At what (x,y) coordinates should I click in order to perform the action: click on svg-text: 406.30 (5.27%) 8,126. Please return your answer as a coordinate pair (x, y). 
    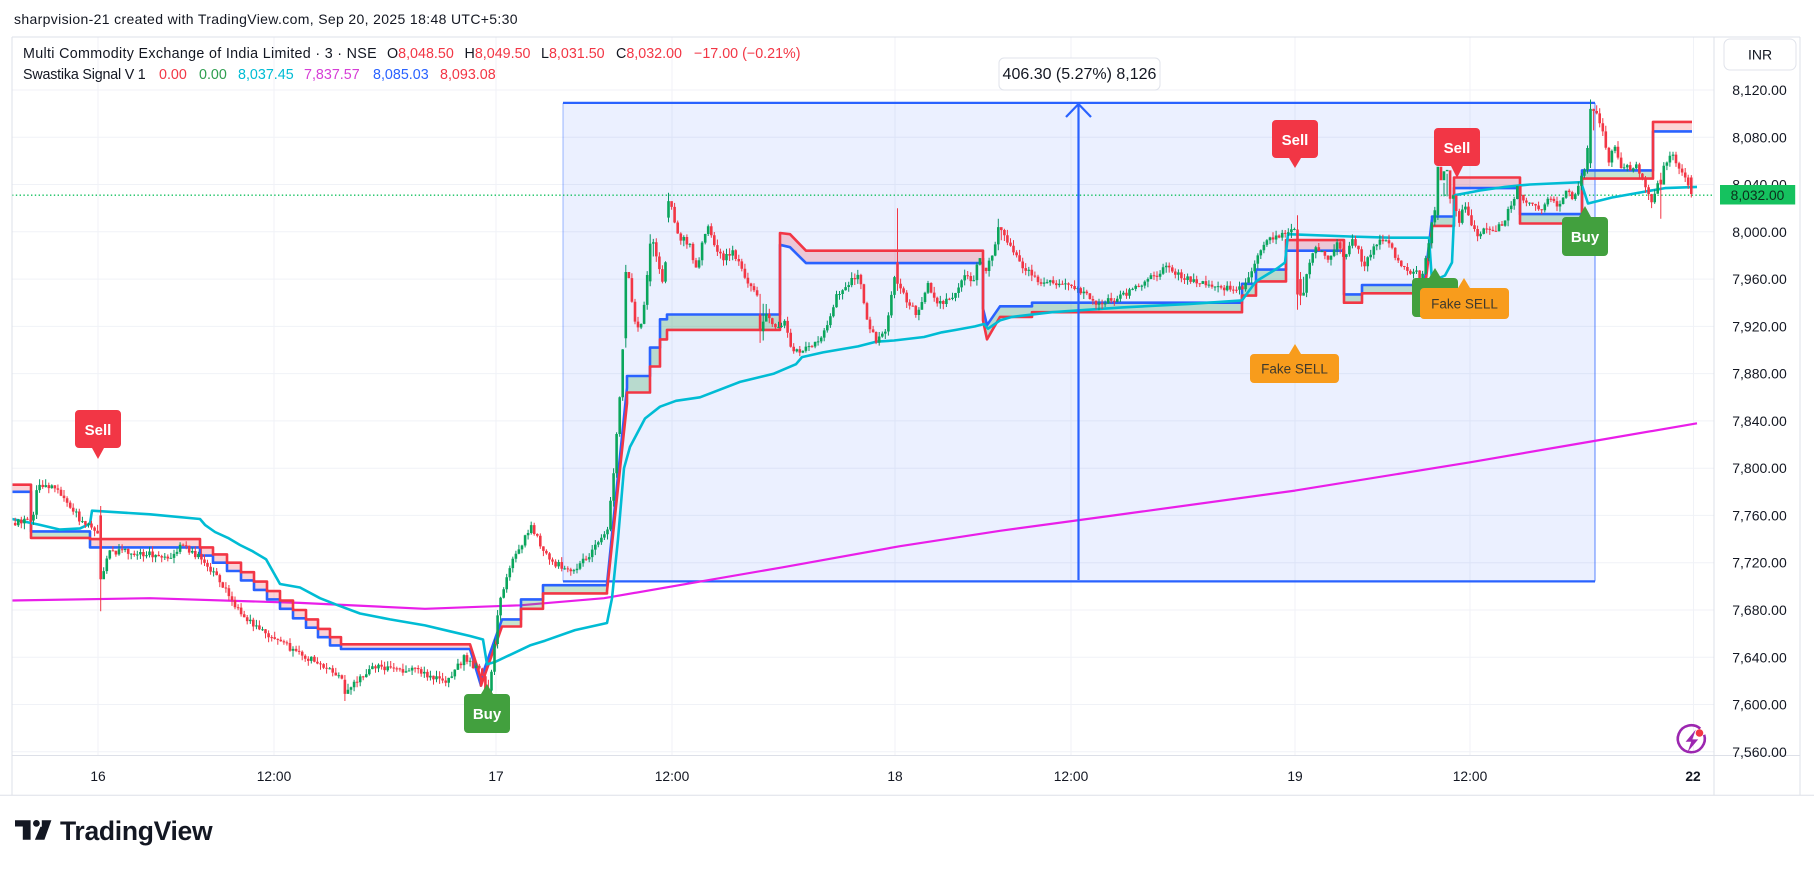
    Looking at the image, I should click on (1080, 74).